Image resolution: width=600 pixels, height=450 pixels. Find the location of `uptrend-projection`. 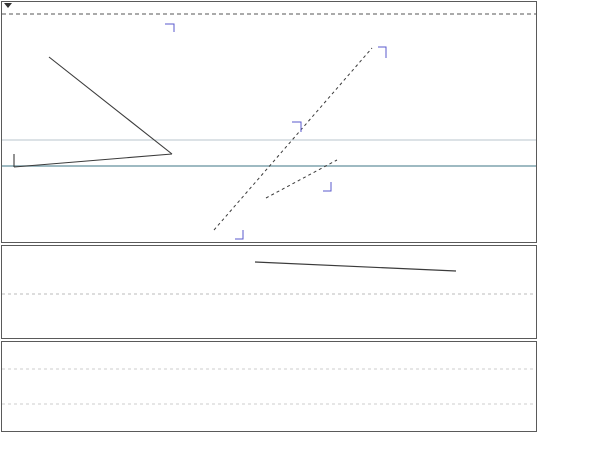

uptrend-projection is located at coordinates (293, 139).